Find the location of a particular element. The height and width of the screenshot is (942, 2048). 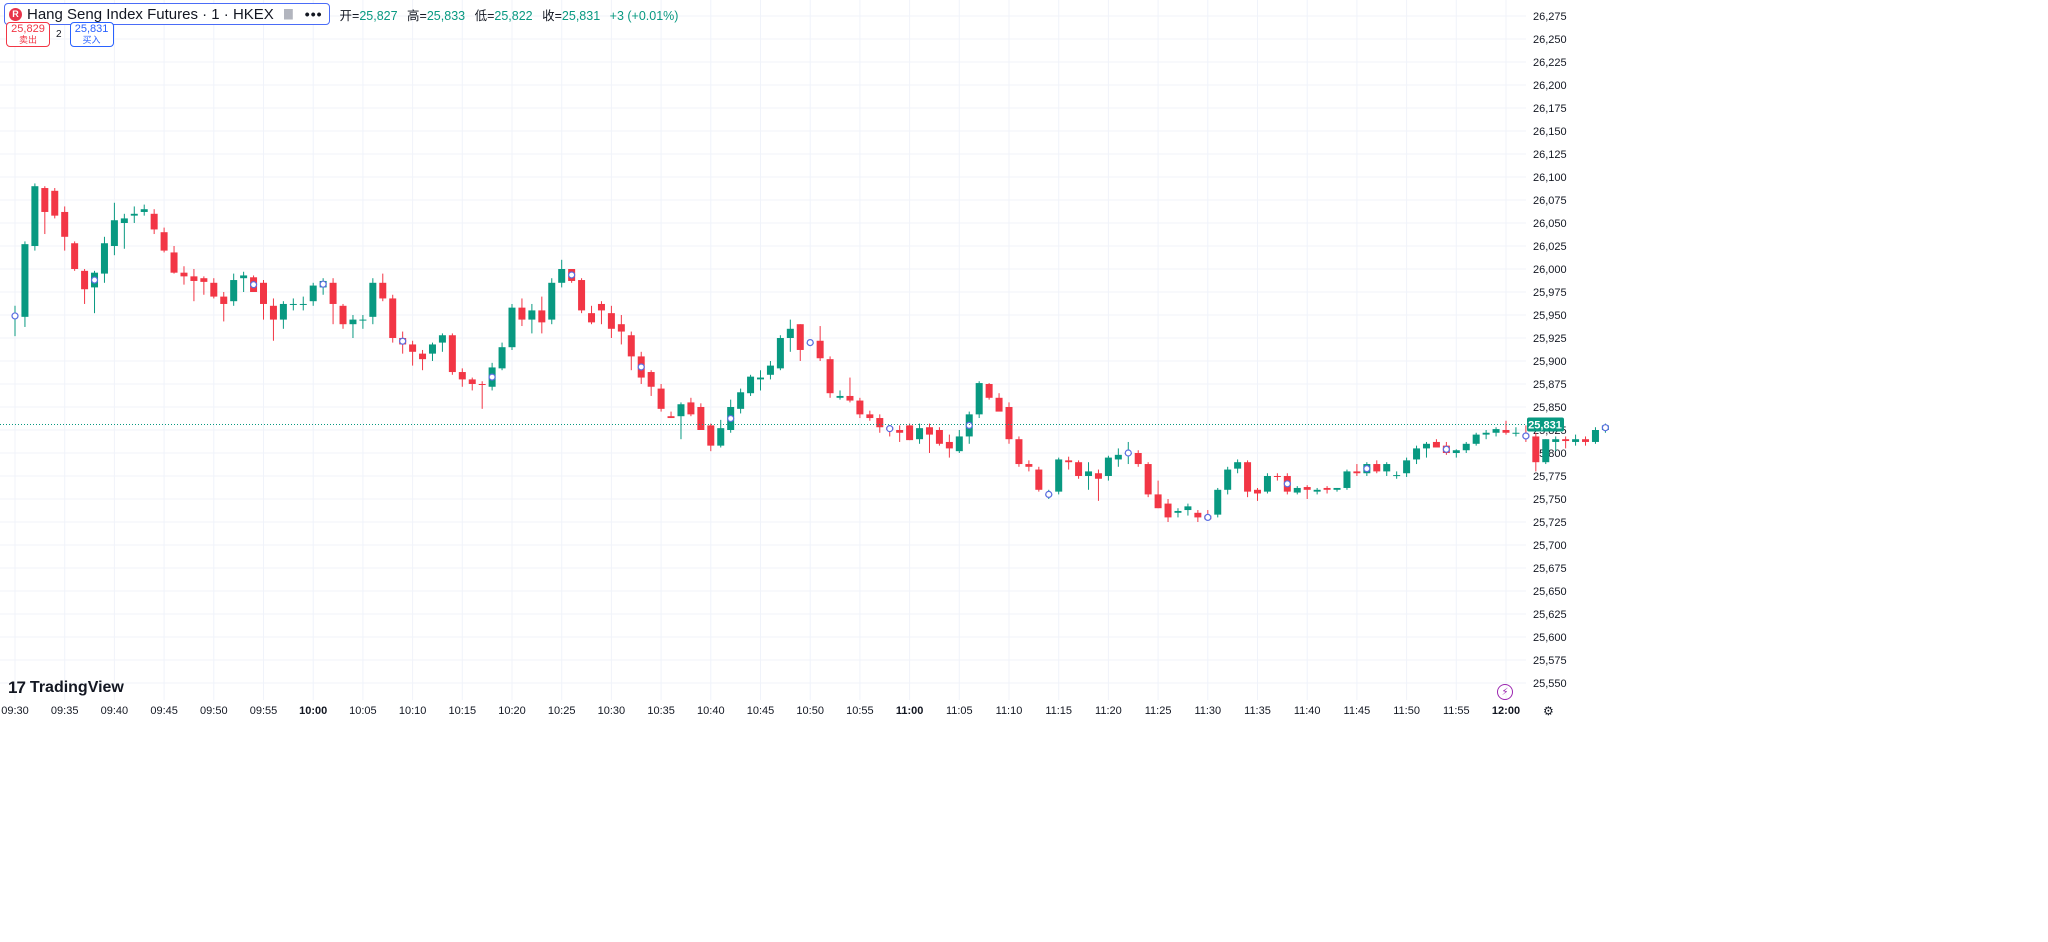

tradingview-logo: 17 TradingView is located at coordinates (66, 688).